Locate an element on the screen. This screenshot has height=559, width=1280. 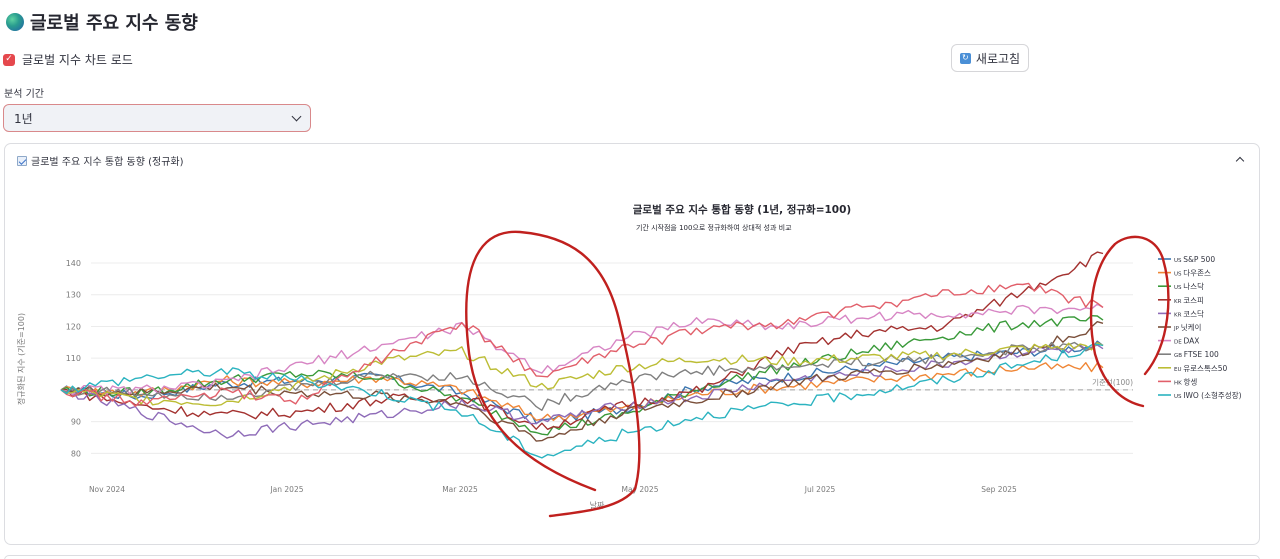
chart-increasing-icon is located at coordinates (22, 160).